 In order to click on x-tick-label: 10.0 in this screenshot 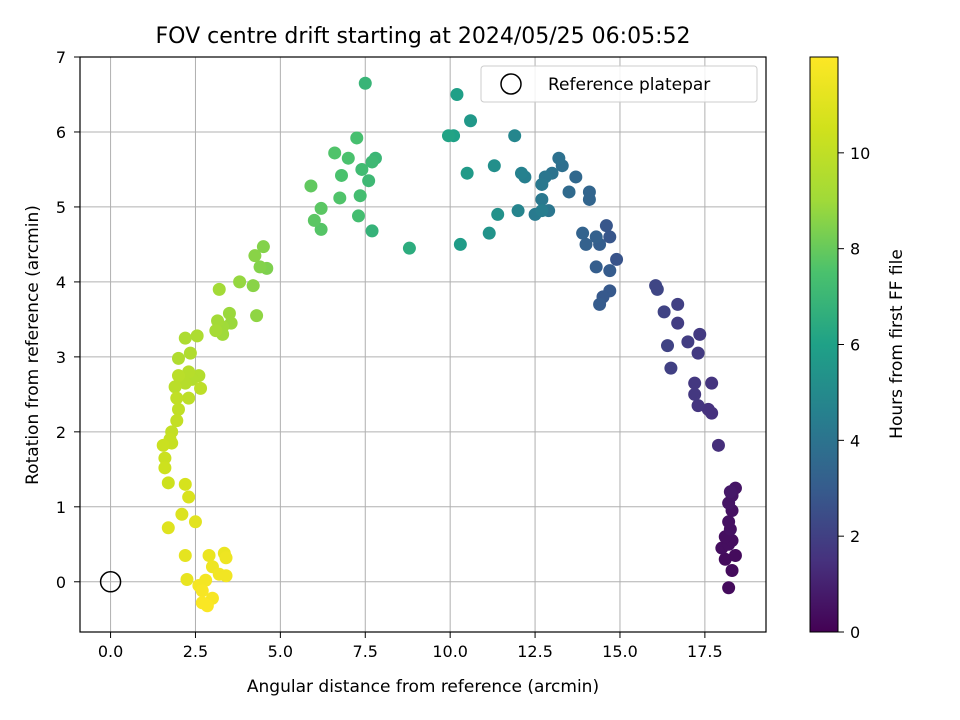, I will do `click(450, 651)`.